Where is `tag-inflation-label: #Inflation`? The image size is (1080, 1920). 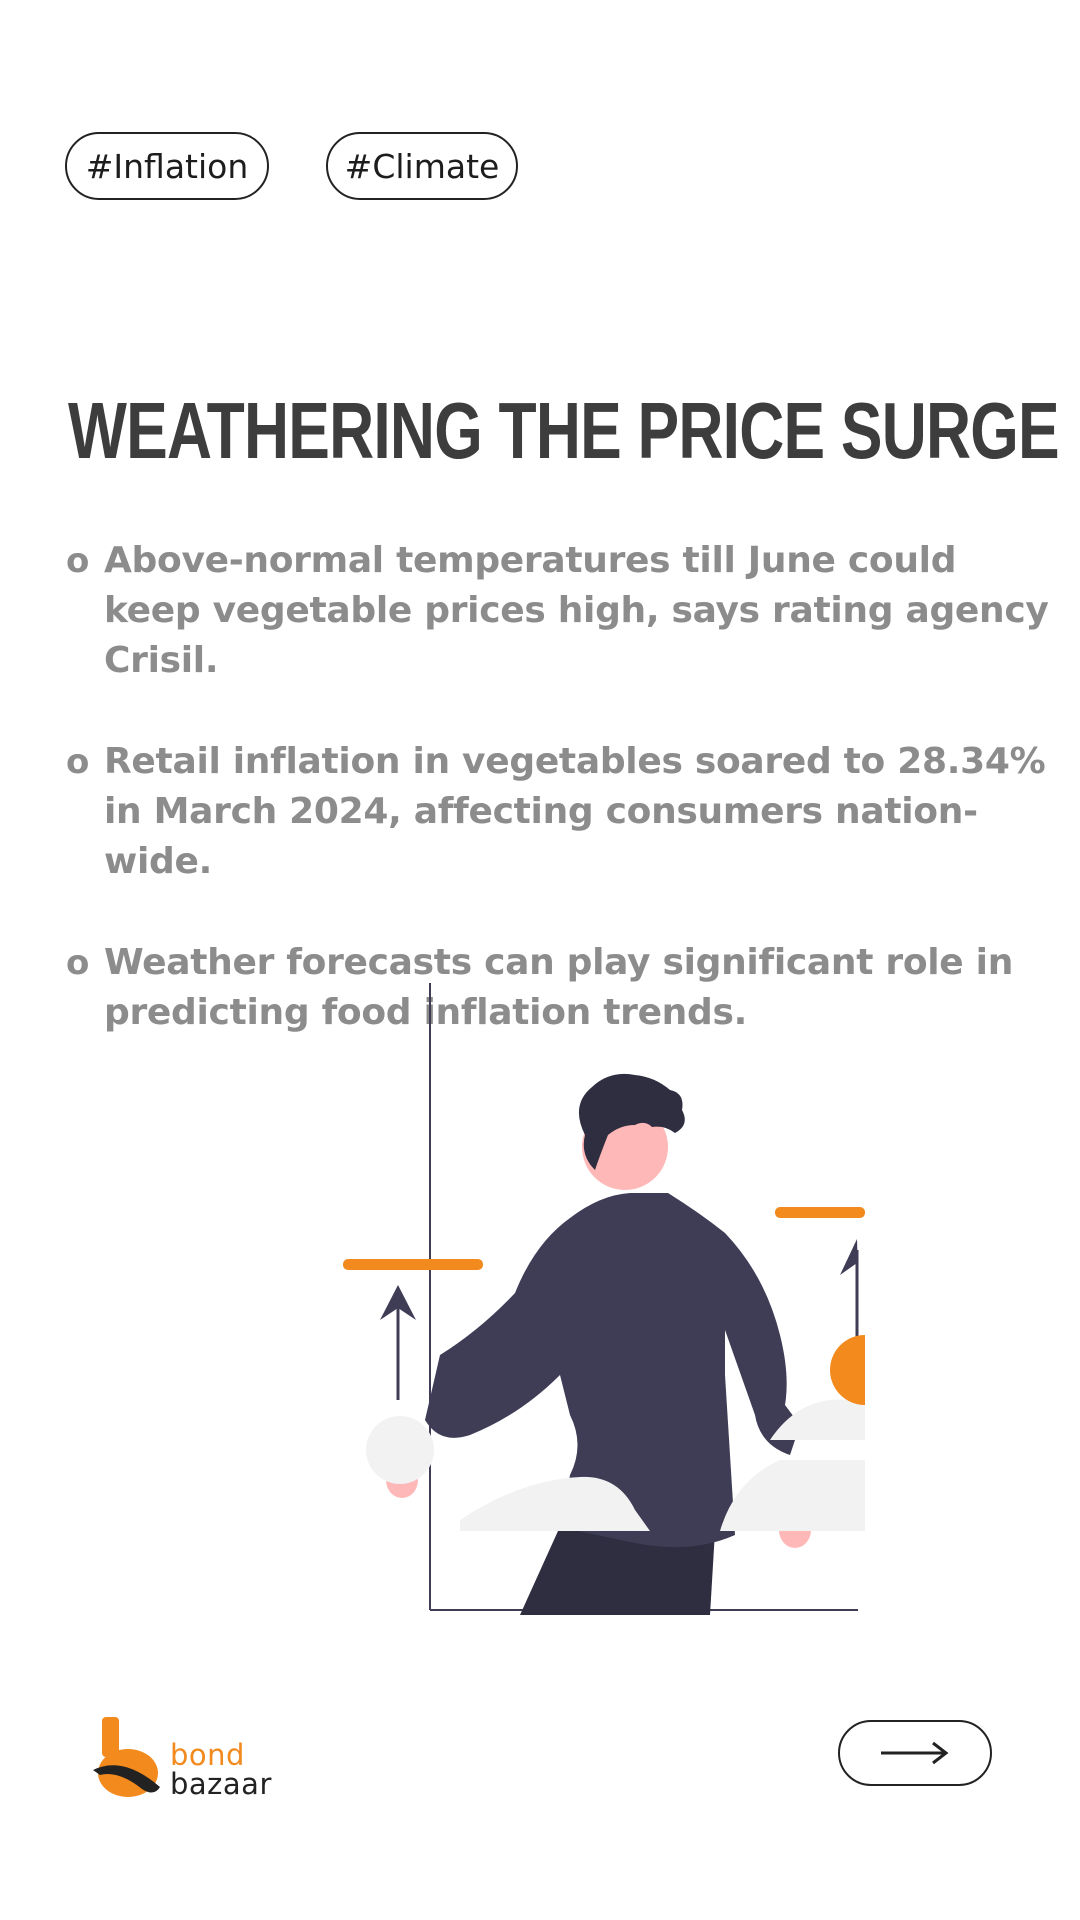
tag-inflation-label: #Inflation is located at coordinates (167, 166).